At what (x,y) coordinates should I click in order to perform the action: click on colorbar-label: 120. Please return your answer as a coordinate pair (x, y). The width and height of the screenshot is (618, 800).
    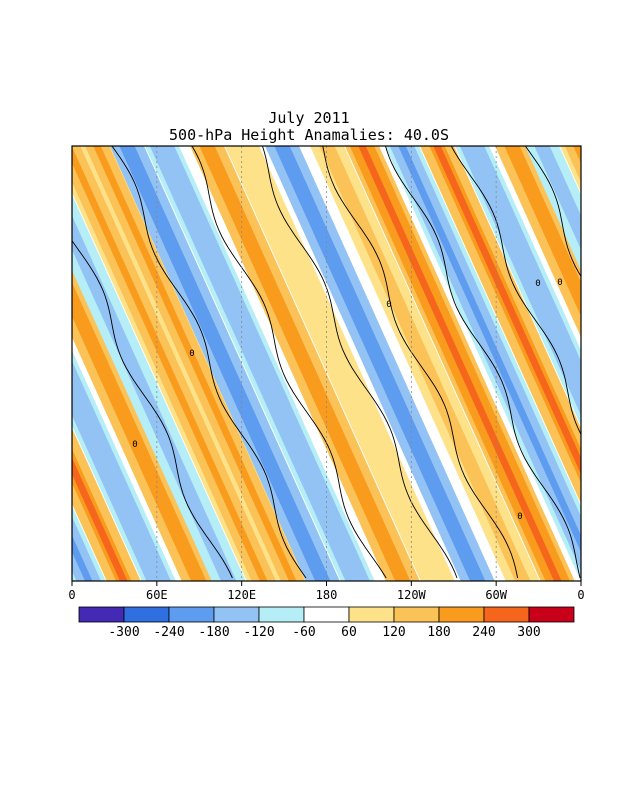
    Looking at the image, I should click on (393, 632).